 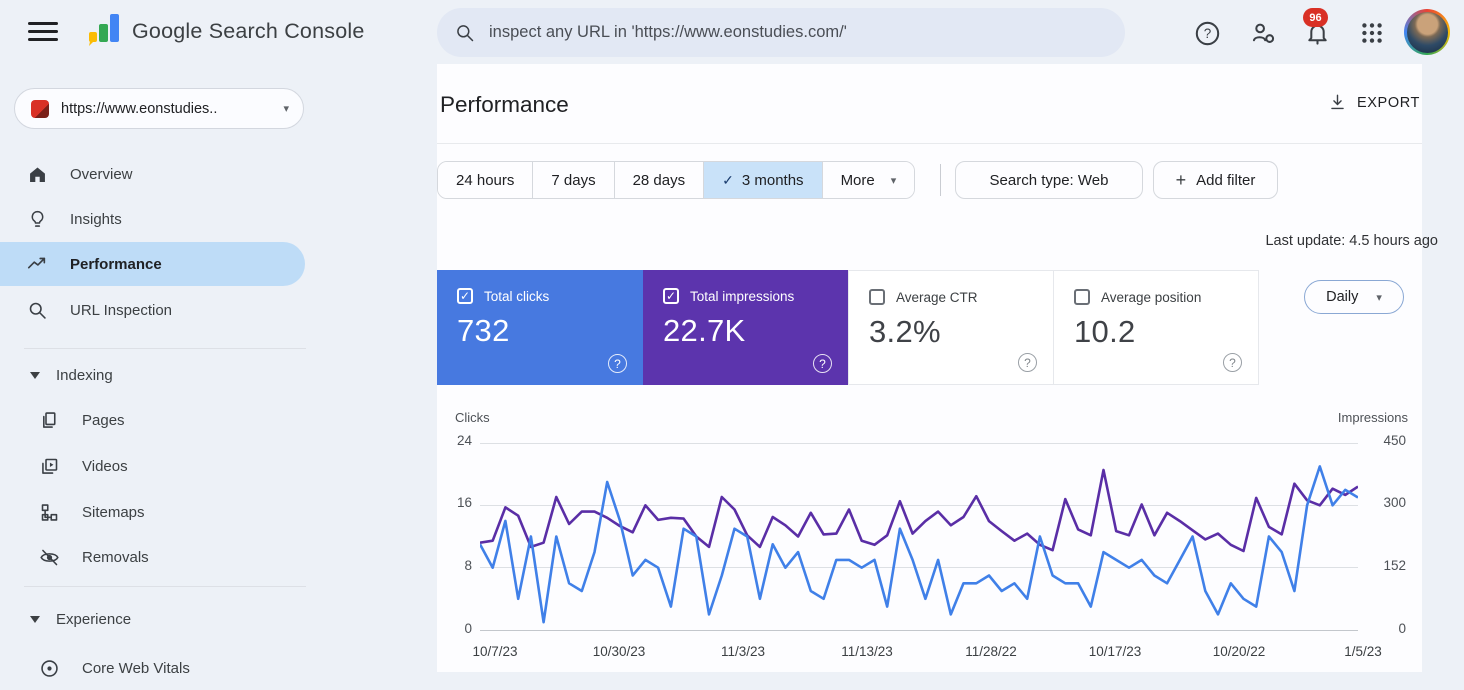 What do you see at coordinates (798, 32) in the screenshot?
I see `search-input` at bounding box center [798, 32].